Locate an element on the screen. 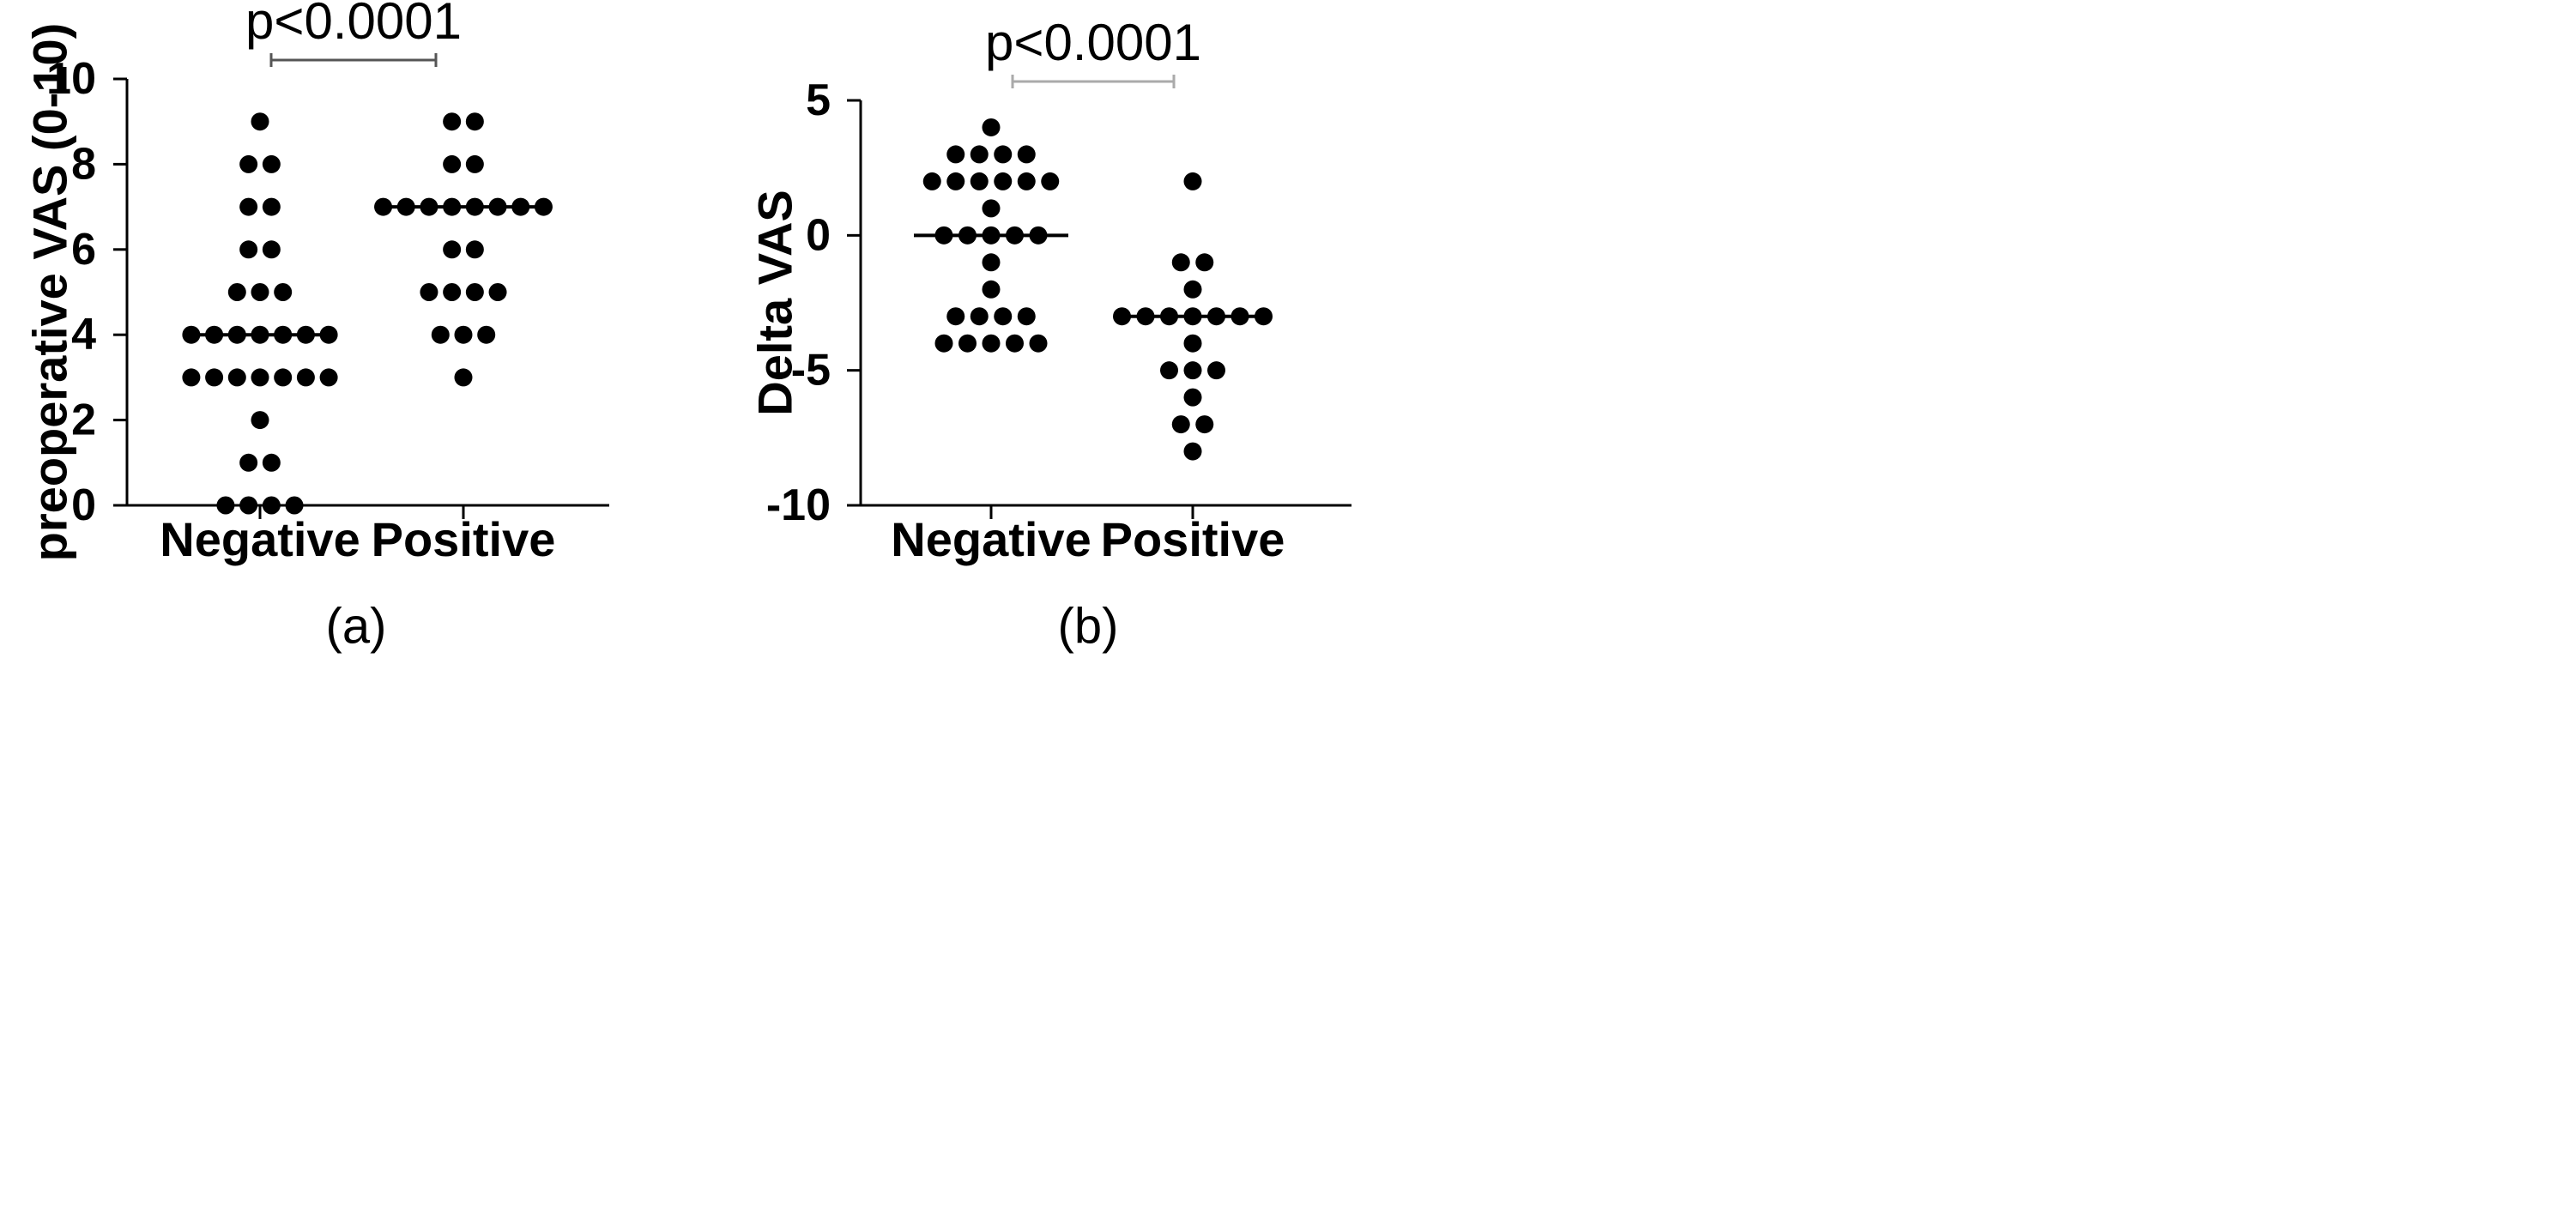 Image resolution: width=2576 pixels, height=1214 pixels. y-tick-label: 10 is located at coordinates (71, 79).